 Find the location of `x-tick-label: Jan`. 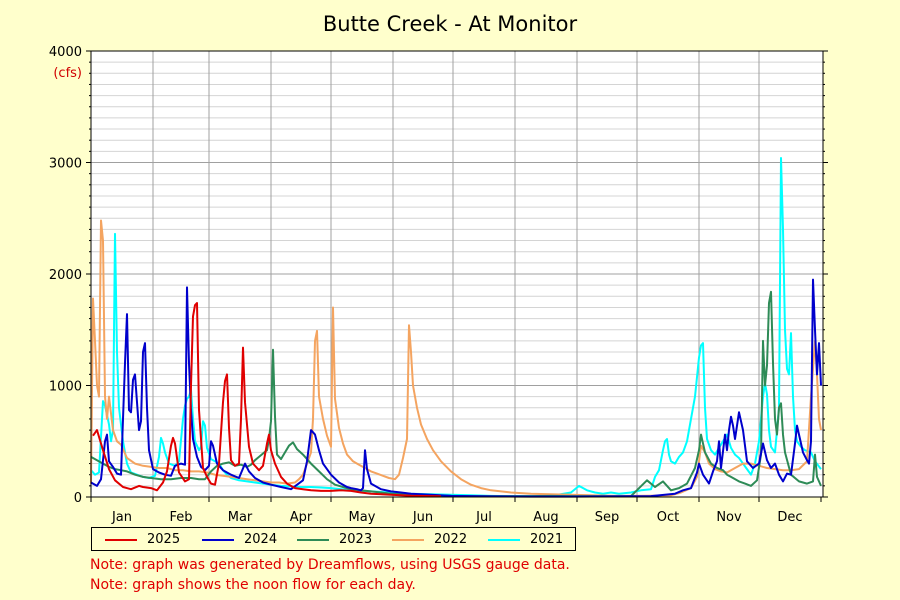

x-tick-label: Jan is located at coordinates (121, 517).